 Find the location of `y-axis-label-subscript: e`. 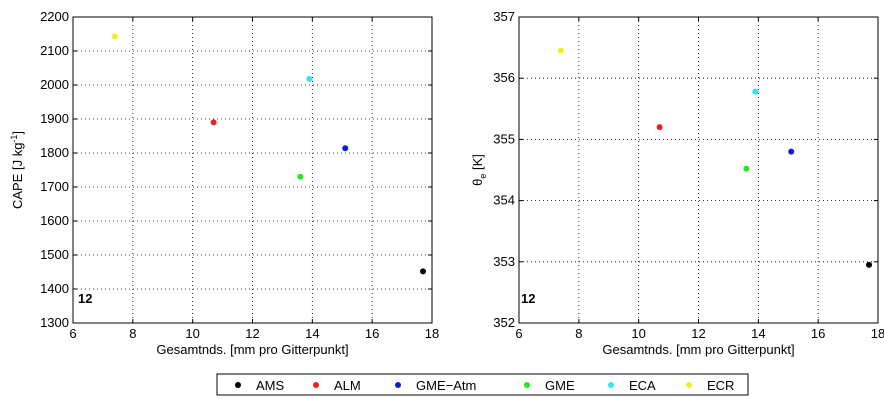

y-axis-label-subscript: e is located at coordinates (483, 176).